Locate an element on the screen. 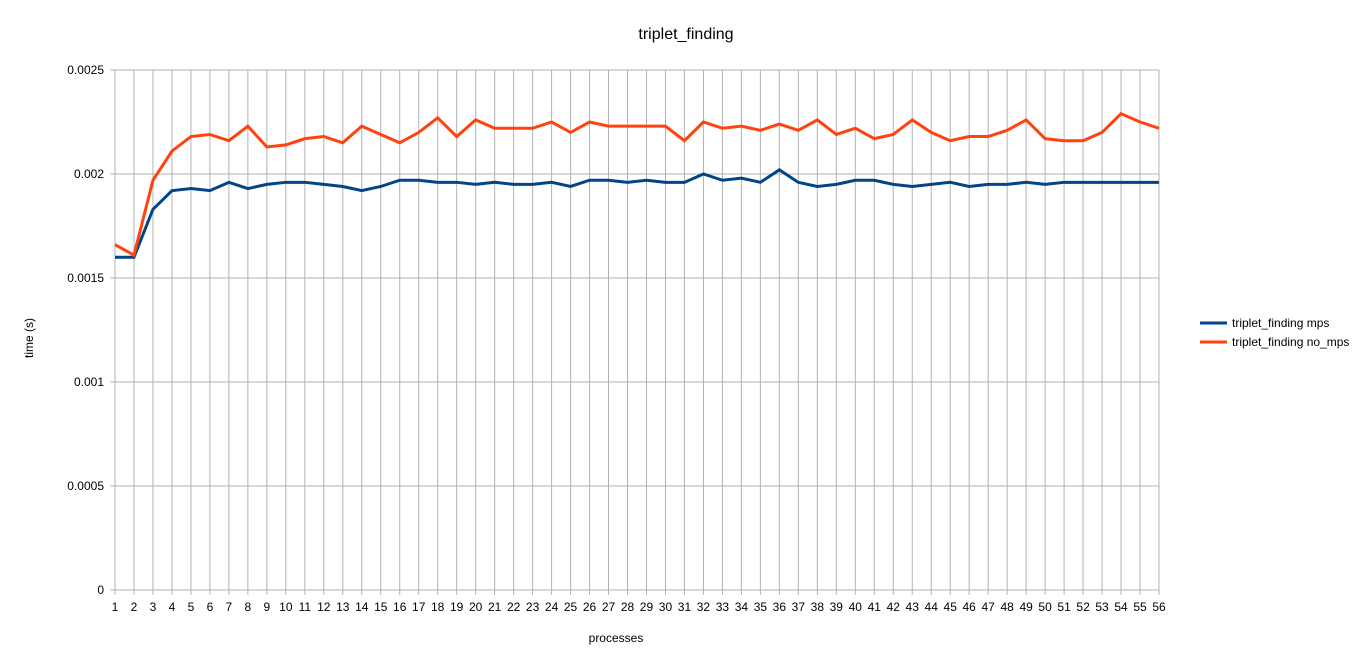  x-tick-label: 11 is located at coordinates (305, 607).